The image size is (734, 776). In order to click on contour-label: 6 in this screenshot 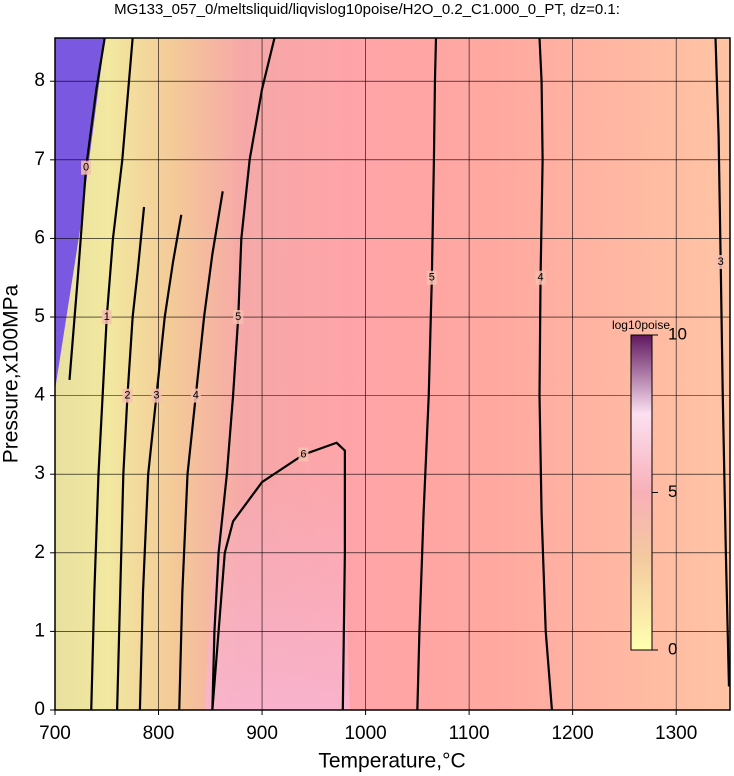, I will do `click(303, 454)`.